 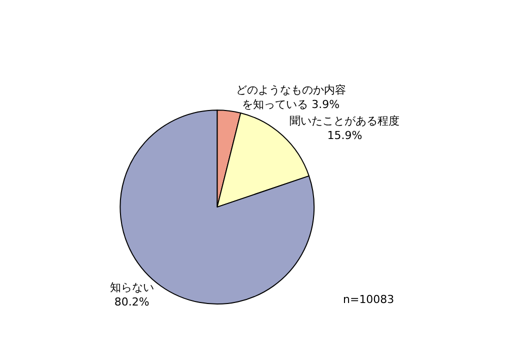 I want to click on text: n=10083, so click(x=368, y=299).